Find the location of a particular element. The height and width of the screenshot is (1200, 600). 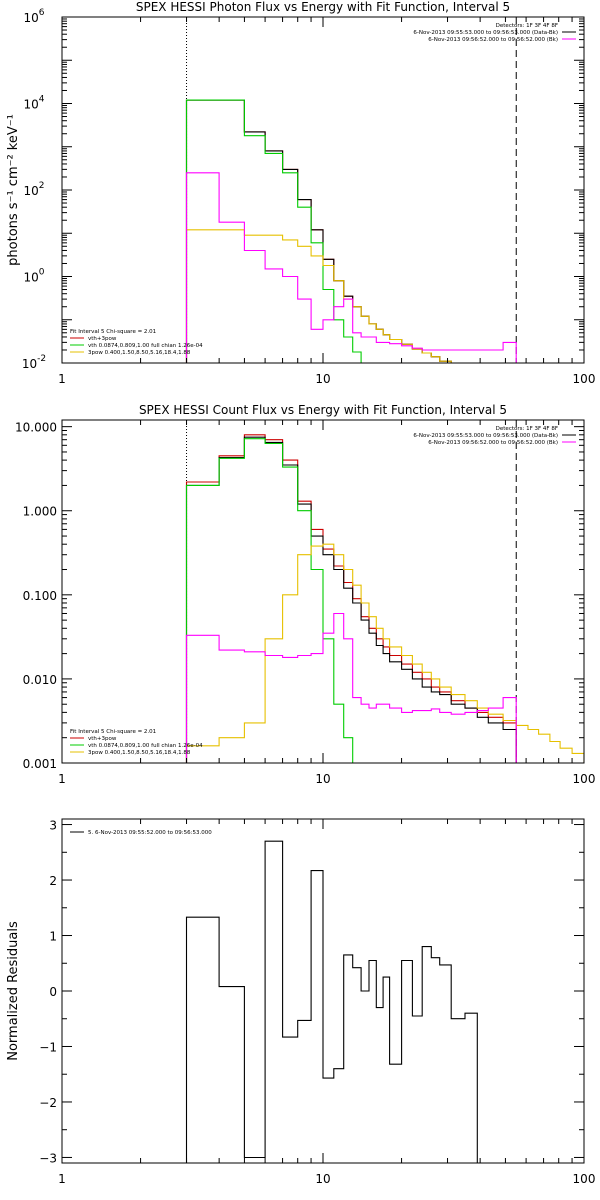

y-tick-label: −1 is located at coordinates (48, 1047).